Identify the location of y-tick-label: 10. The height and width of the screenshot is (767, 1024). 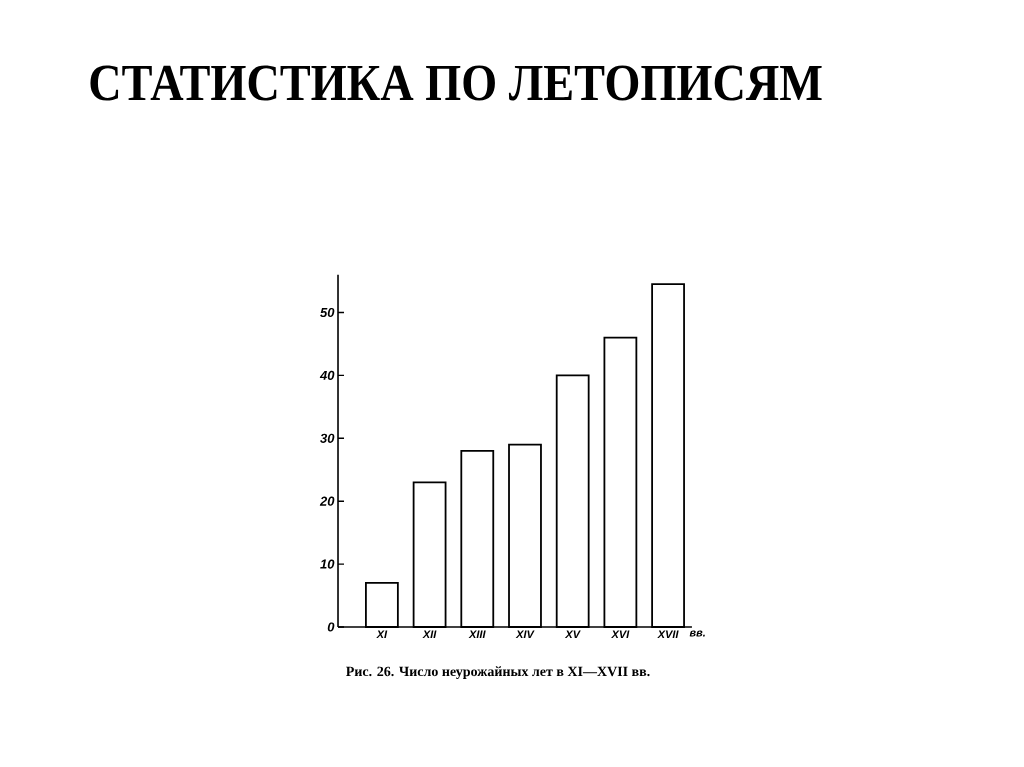
(327, 564).